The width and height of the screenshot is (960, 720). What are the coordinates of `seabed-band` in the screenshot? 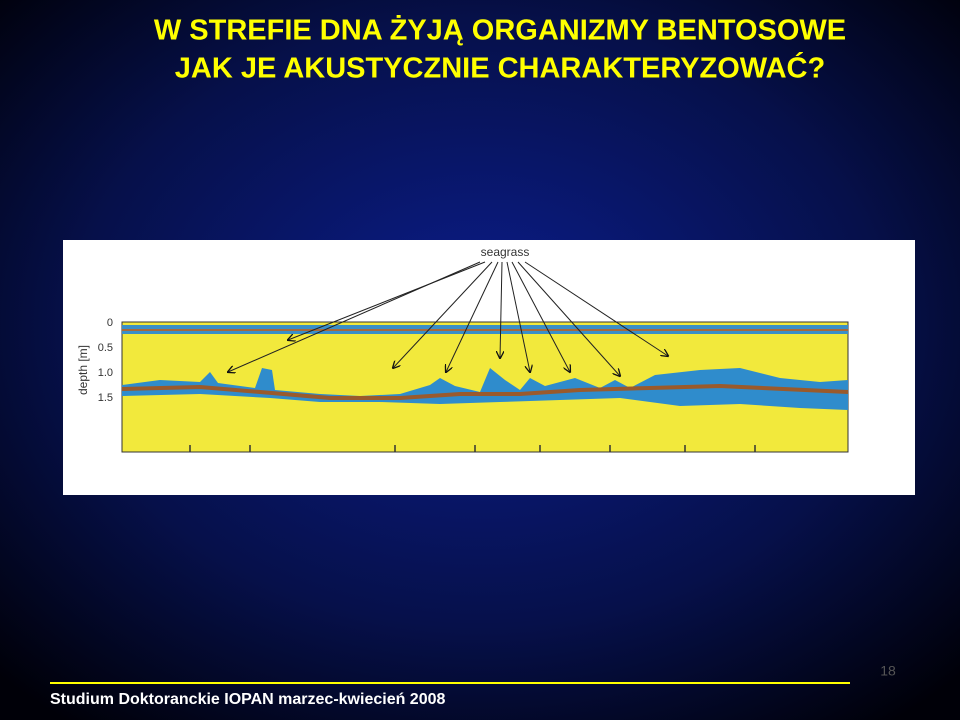 It's located at (485, 389).